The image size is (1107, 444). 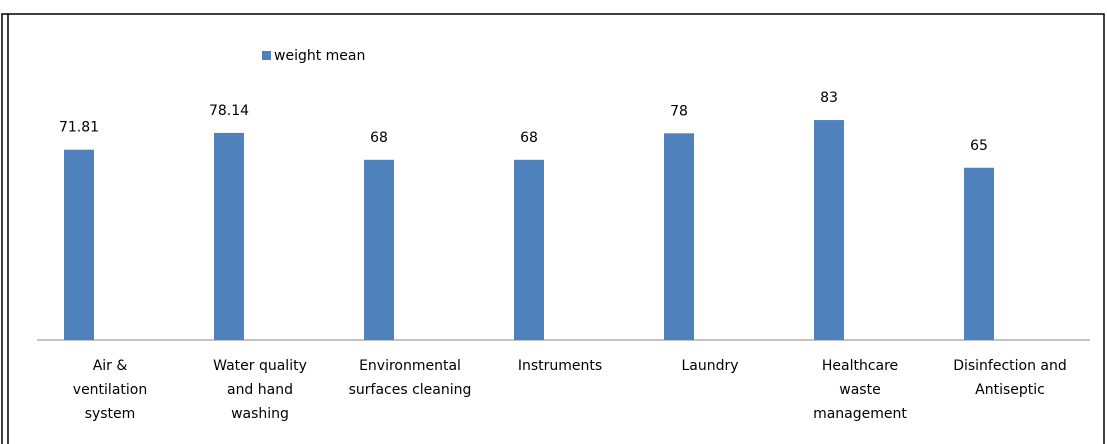 What do you see at coordinates (229, 111) in the screenshot?
I see `value-label: 78.14` at bounding box center [229, 111].